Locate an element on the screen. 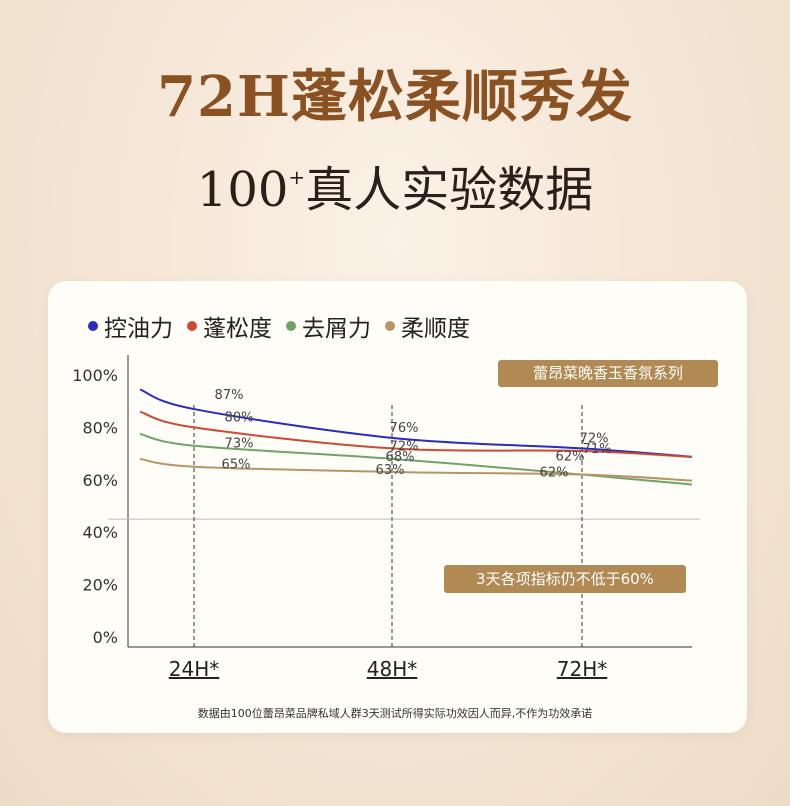  y-tick-label: 20% is located at coordinates (100, 585).